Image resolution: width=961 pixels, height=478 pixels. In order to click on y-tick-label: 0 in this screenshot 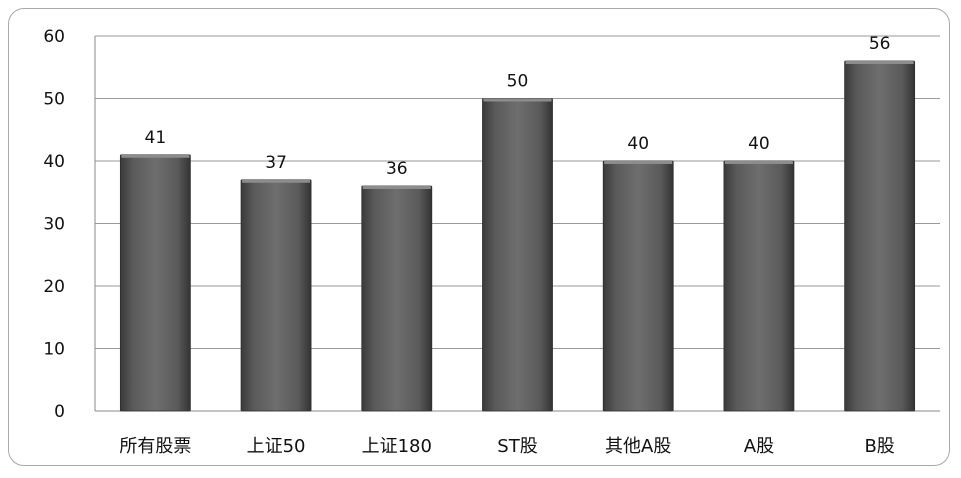, I will do `click(59, 412)`.